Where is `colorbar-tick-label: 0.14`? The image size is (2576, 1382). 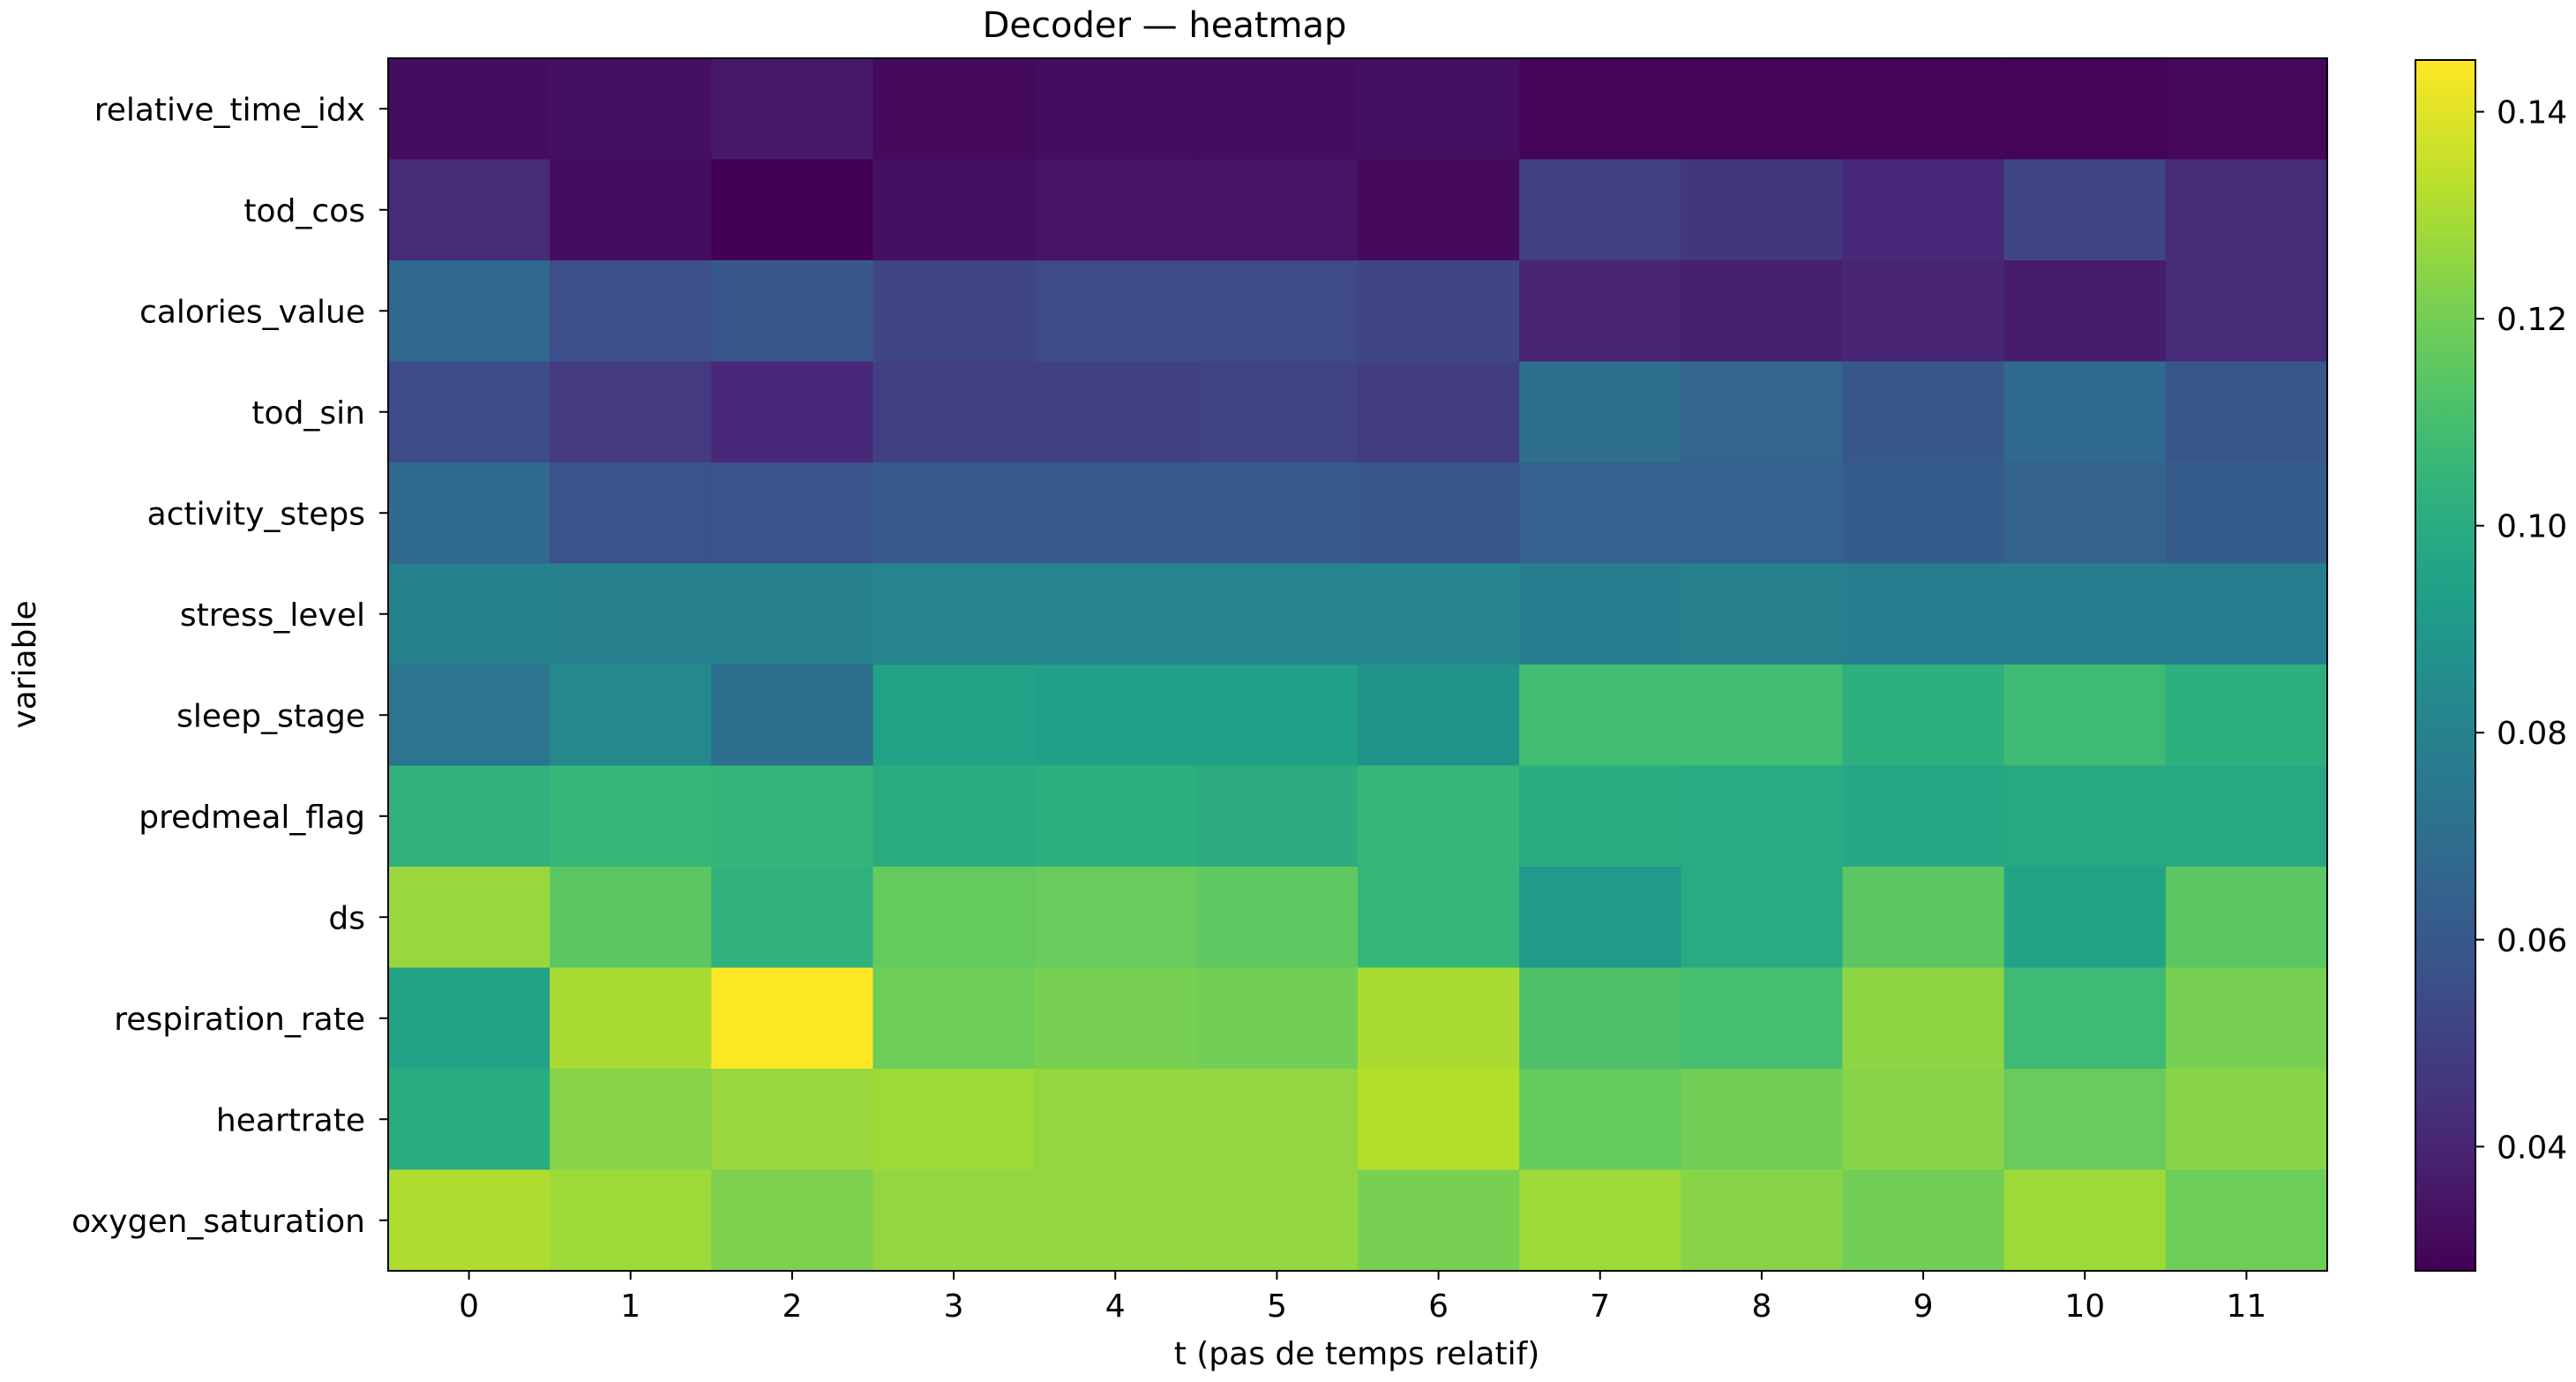 colorbar-tick-label: 0.14 is located at coordinates (2532, 113).